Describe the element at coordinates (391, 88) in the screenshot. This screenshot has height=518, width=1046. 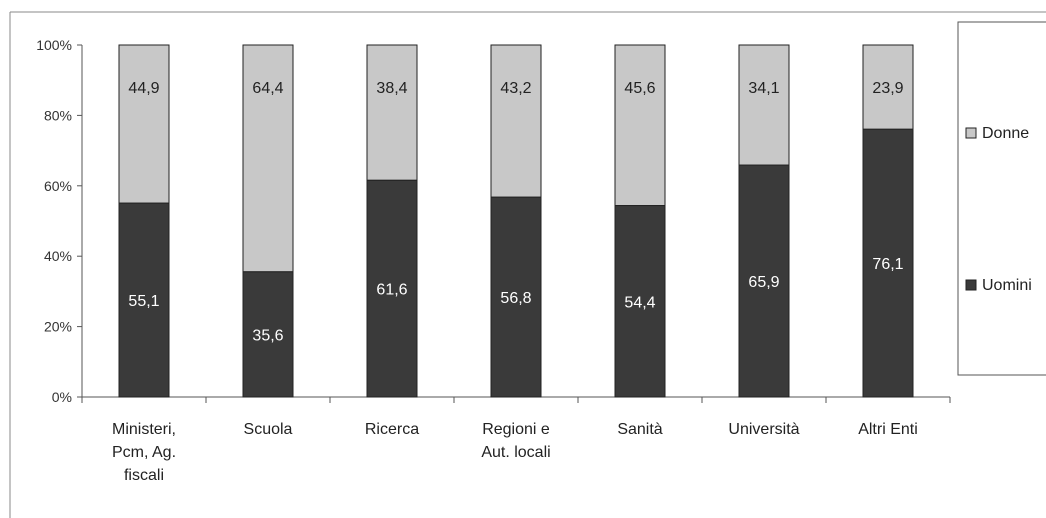
I see `bar-value-label: 38,4` at that location.